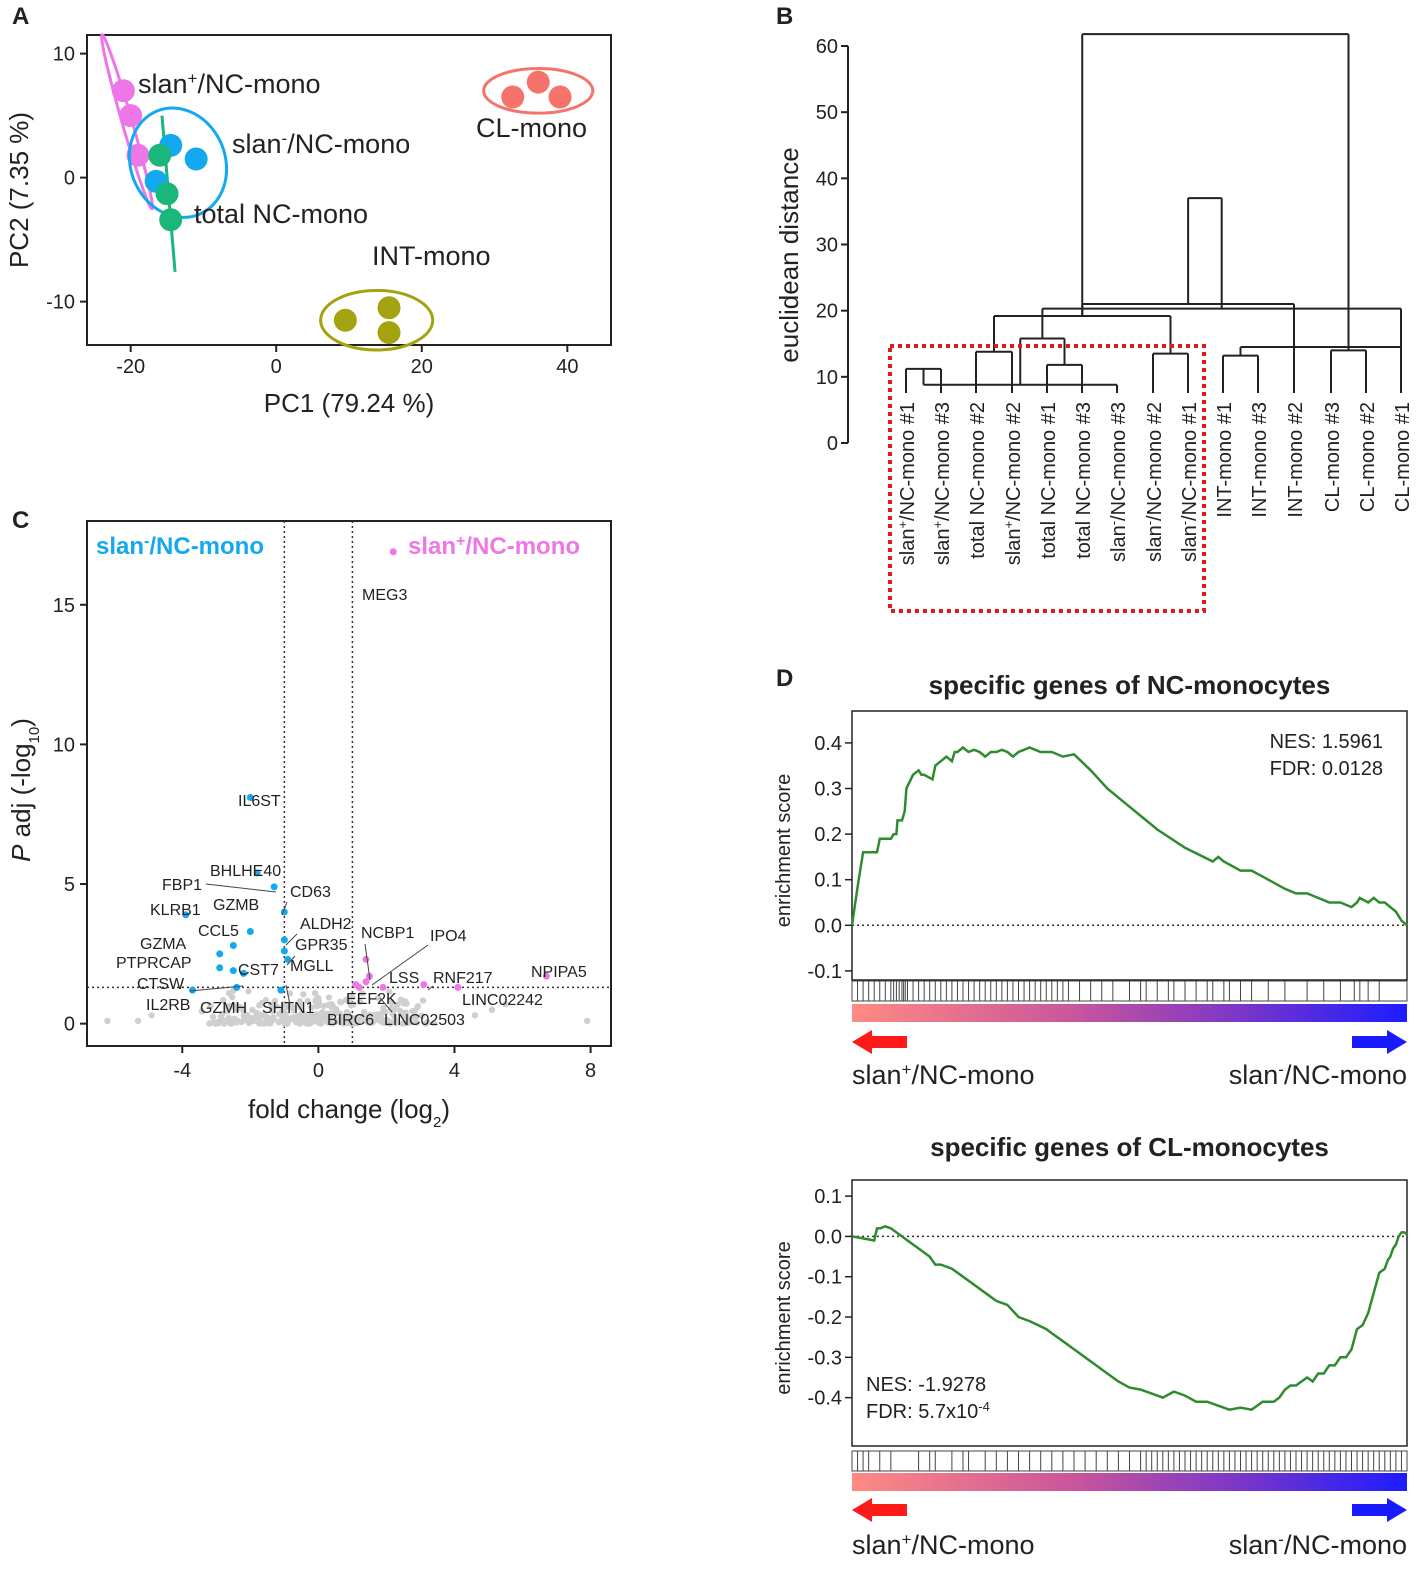  I want to click on volcano-y-label-end: ), so click(21, 722).